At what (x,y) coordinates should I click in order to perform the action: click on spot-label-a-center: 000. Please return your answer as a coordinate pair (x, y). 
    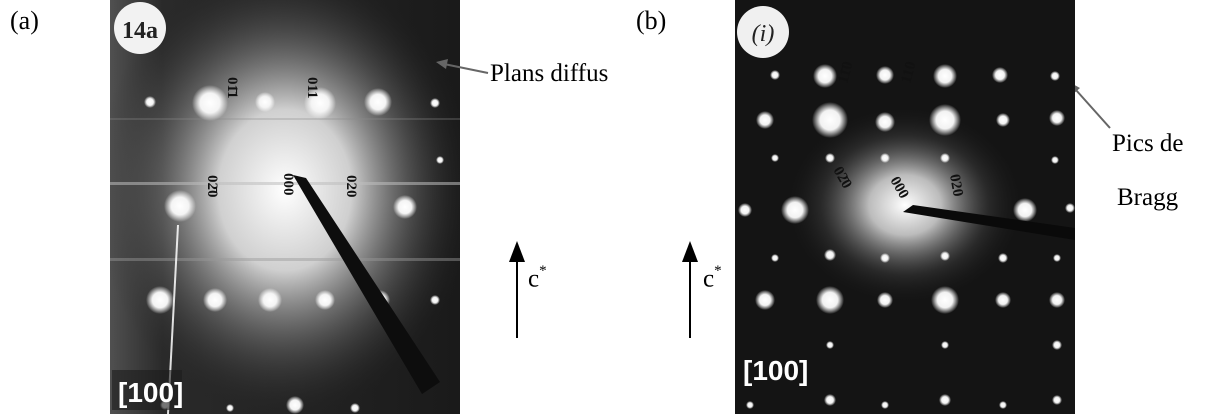
    Looking at the image, I should click on (288, 184).